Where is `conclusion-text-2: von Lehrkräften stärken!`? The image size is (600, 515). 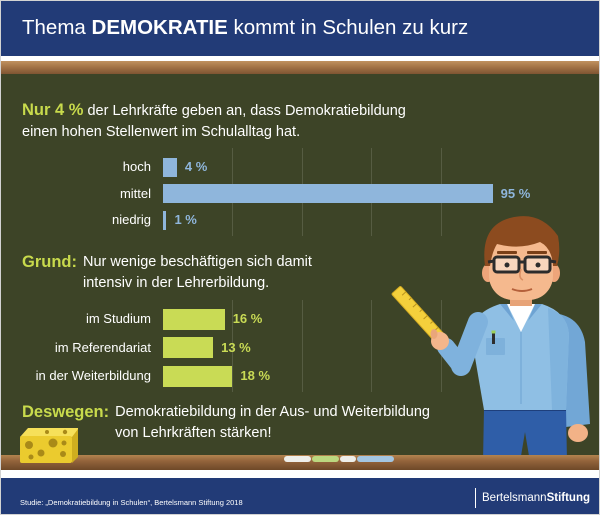
conclusion-text-2: von Lehrkräften stärken! is located at coordinates (193, 433).